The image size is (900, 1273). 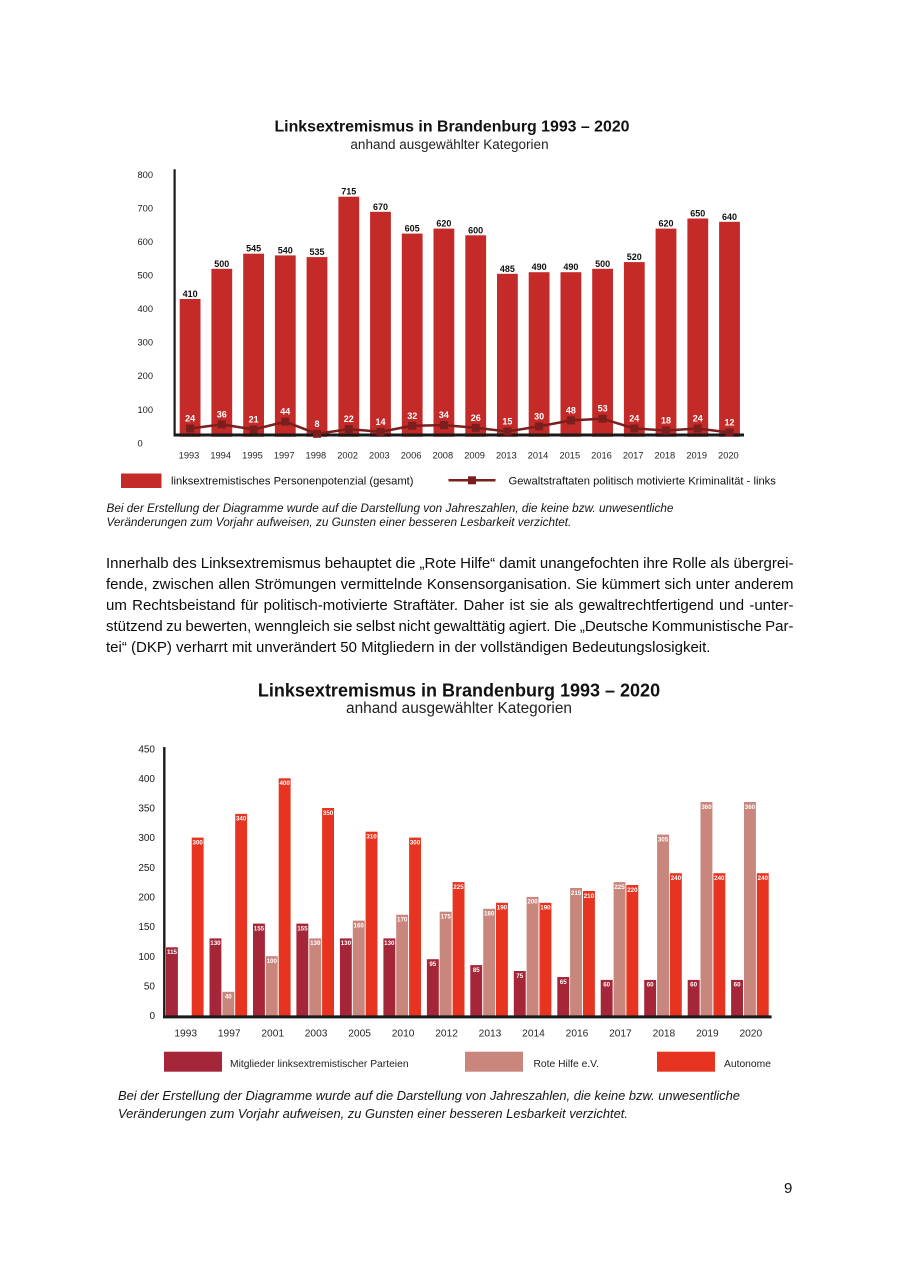 What do you see at coordinates (442, 456) in the screenshot?
I see `svg-text: 2008` at bounding box center [442, 456].